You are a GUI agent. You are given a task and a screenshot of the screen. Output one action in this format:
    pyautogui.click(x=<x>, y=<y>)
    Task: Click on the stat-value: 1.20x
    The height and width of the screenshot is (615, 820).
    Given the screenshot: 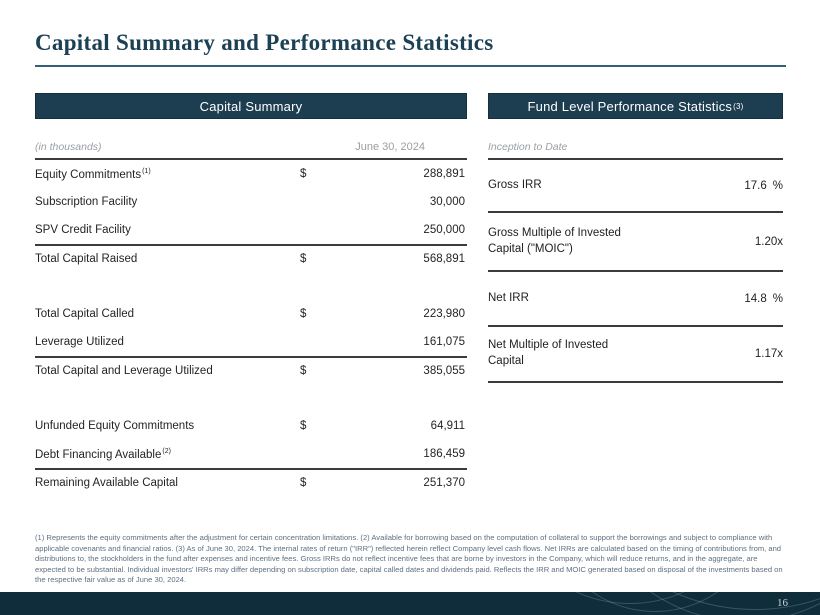 What is the action you would take?
    pyautogui.click(x=768, y=241)
    